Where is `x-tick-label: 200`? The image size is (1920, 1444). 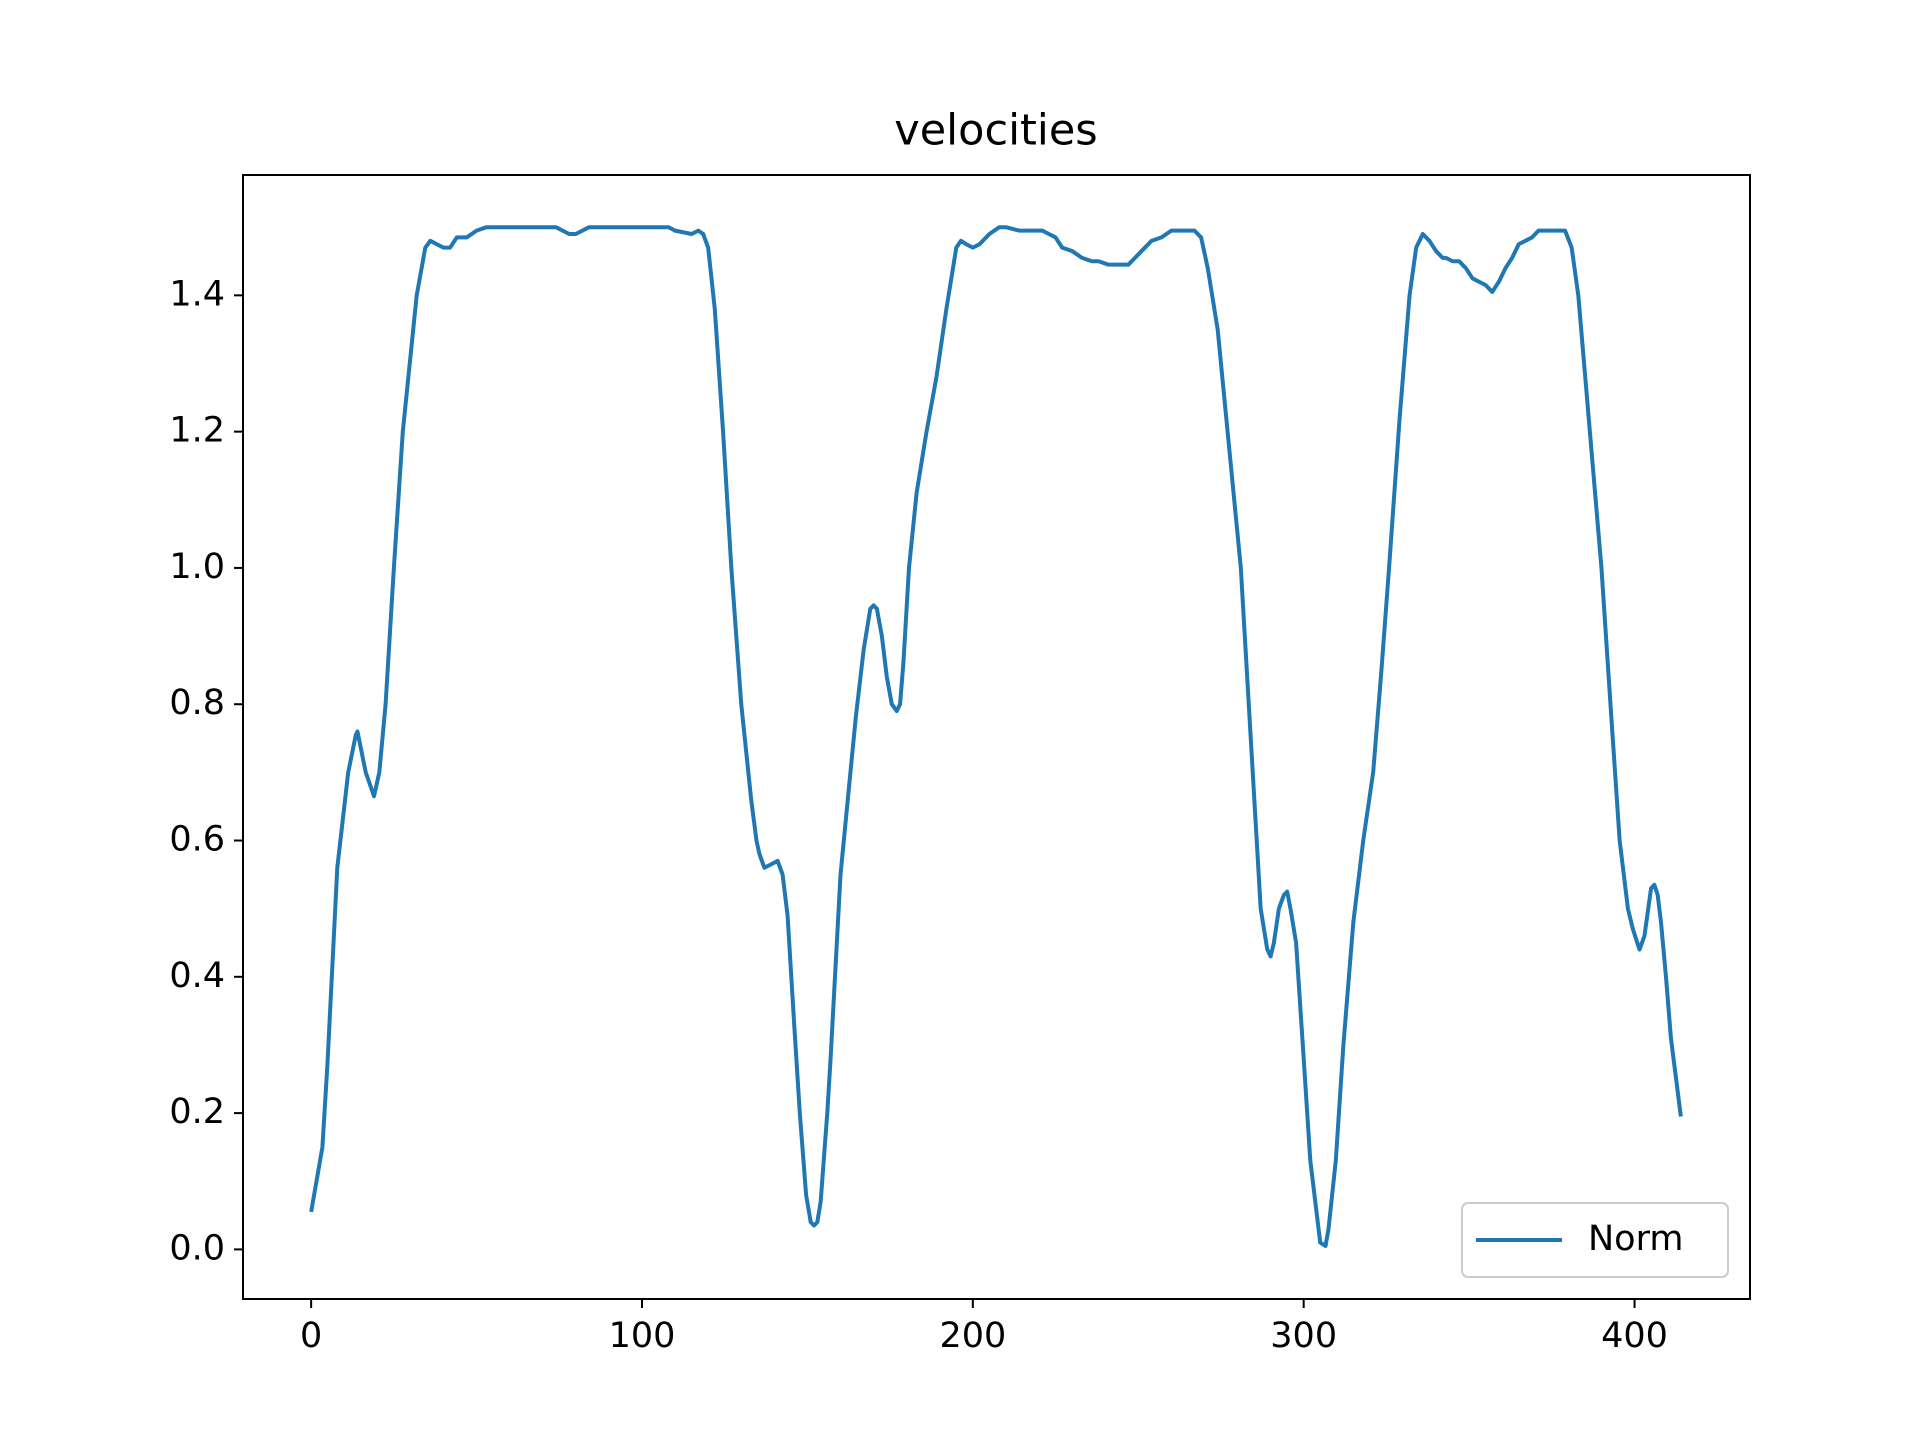
x-tick-label: 200 is located at coordinates (972, 1336).